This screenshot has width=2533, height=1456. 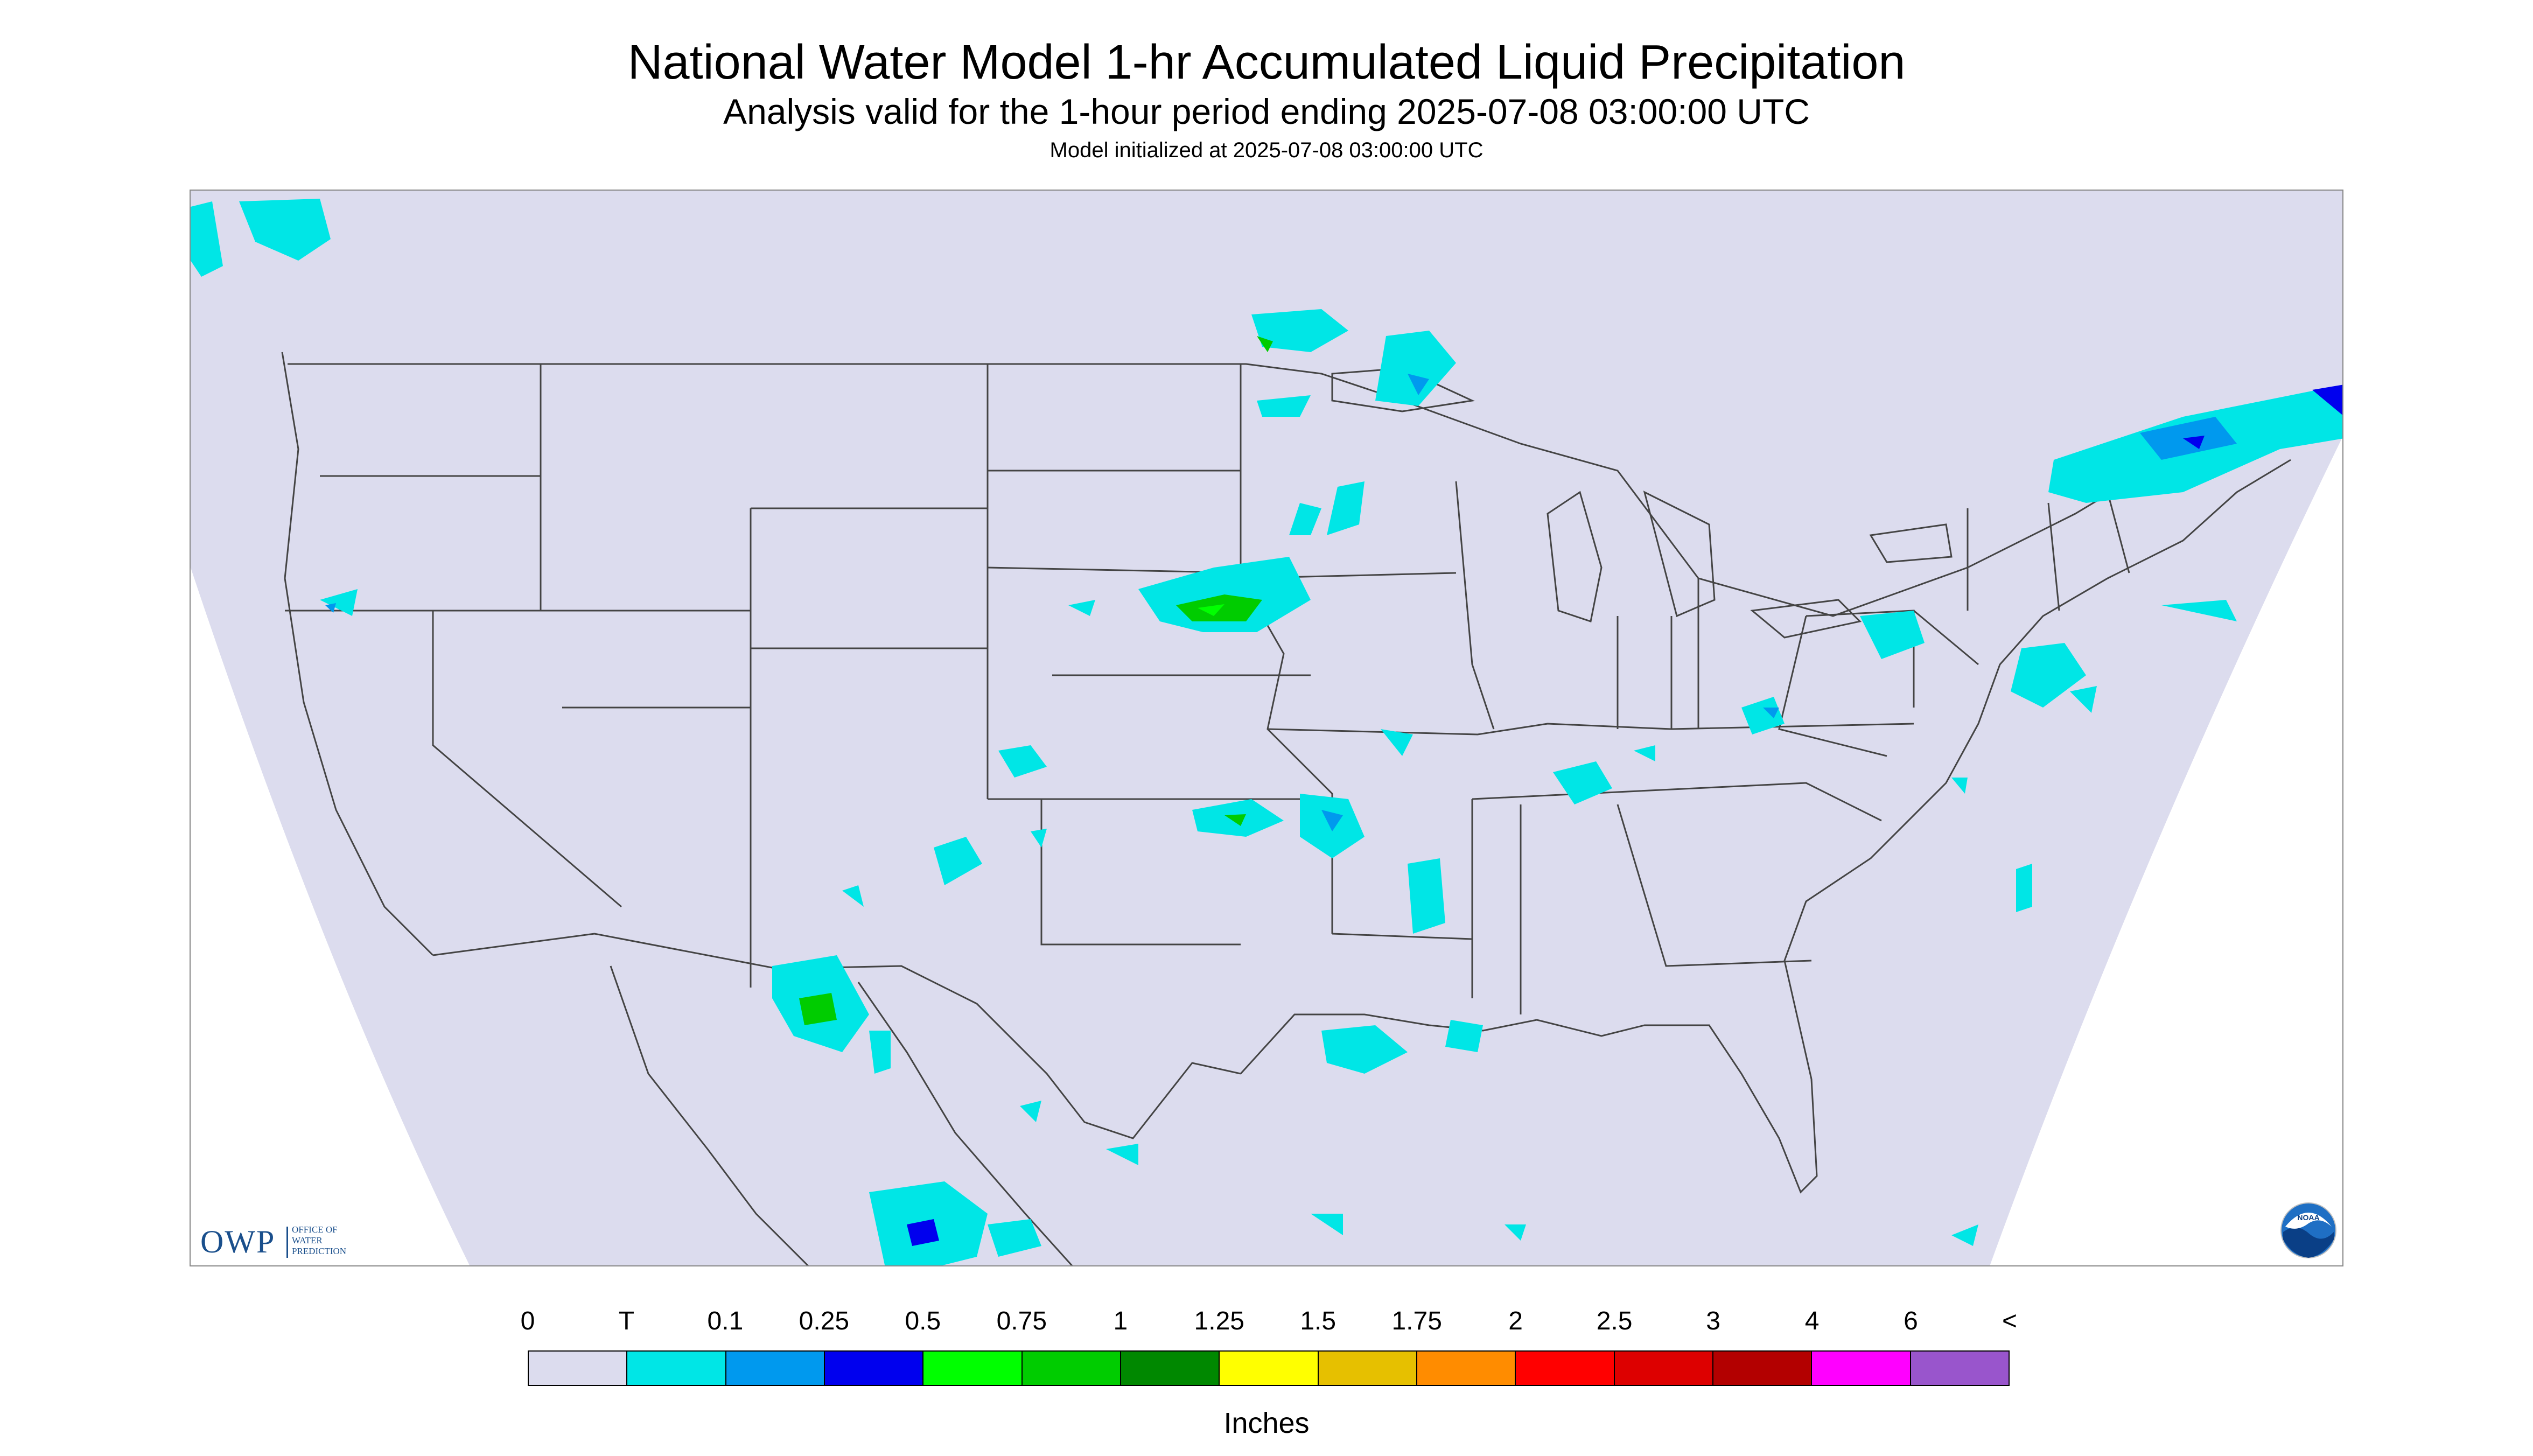 I want to click on legend-tick-label: 0.5, so click(x=923, y=1321).